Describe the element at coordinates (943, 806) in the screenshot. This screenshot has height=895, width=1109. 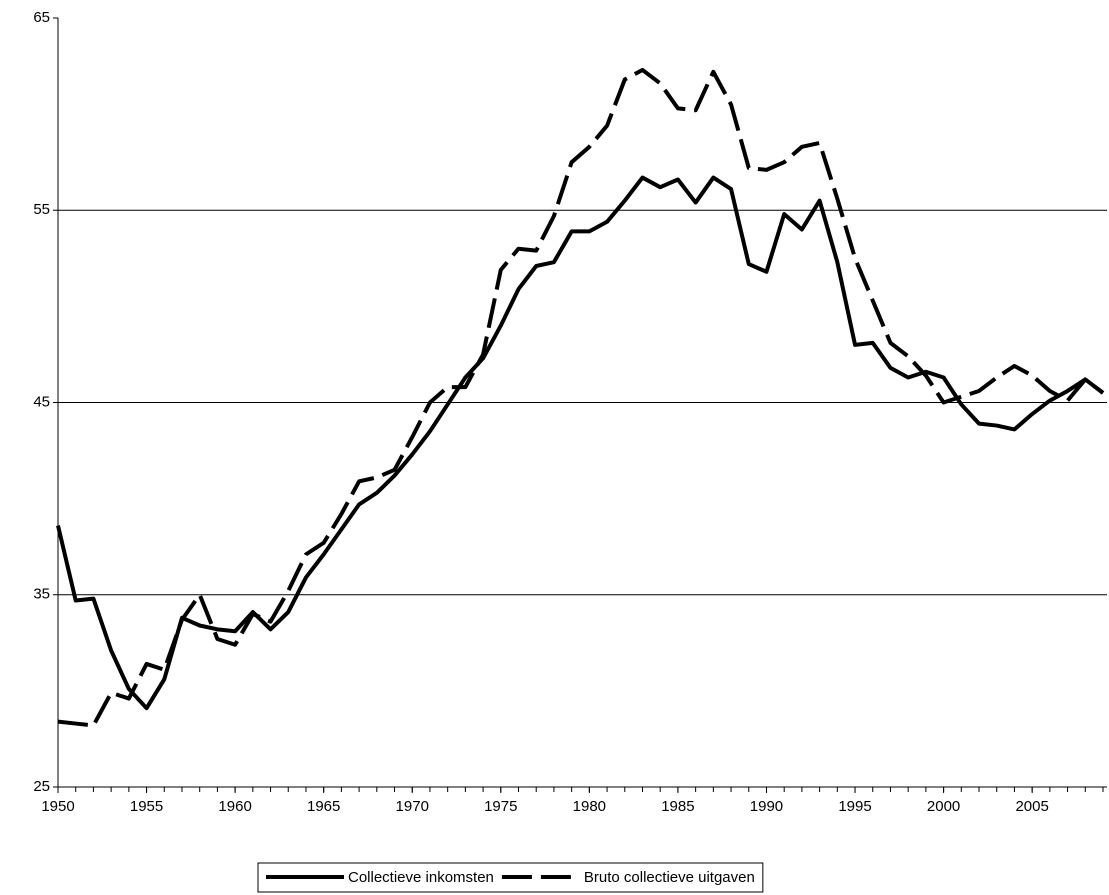
I see `x-tick-label: 2000` at that location.